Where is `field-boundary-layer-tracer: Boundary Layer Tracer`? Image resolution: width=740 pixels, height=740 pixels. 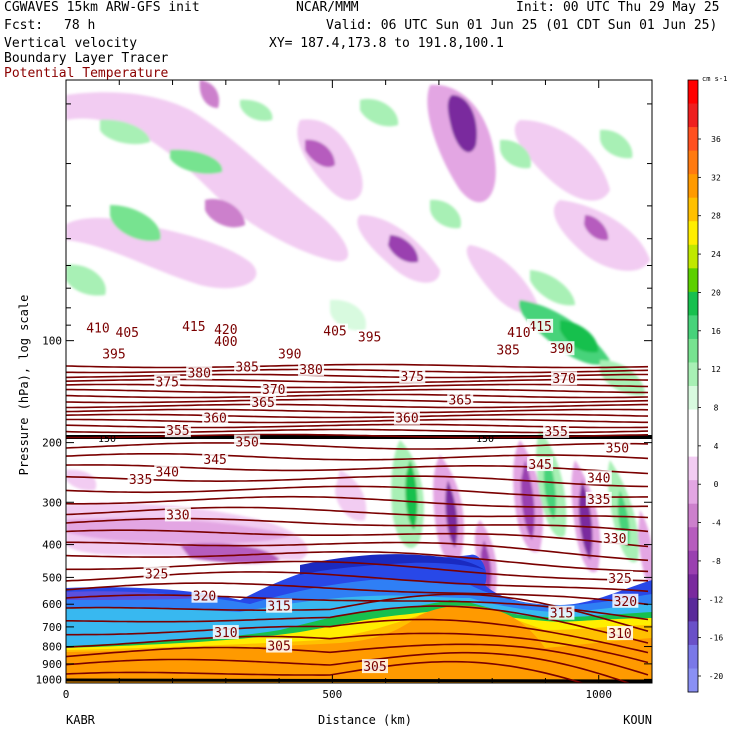
field-boundary-layer-tracer: Boundary Layer Tracer is located at coordinates (86, 58).